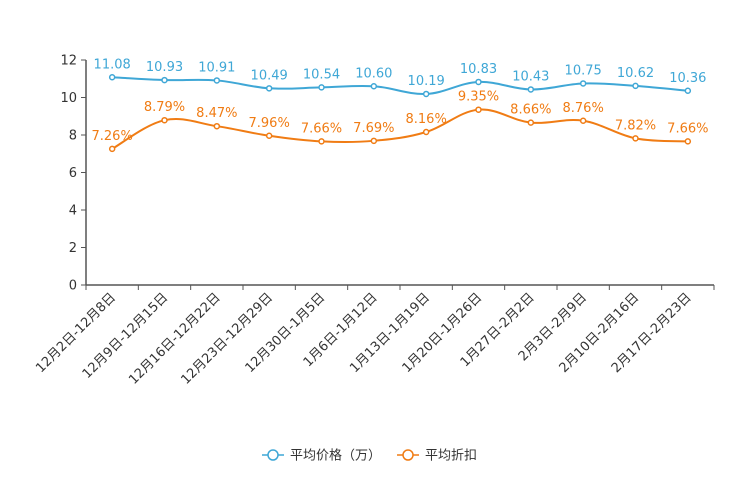  What do you see at coordinates (426, 119) in the screenshot?
I see `data-label: 8.16%` at bounding box center [426, 119].